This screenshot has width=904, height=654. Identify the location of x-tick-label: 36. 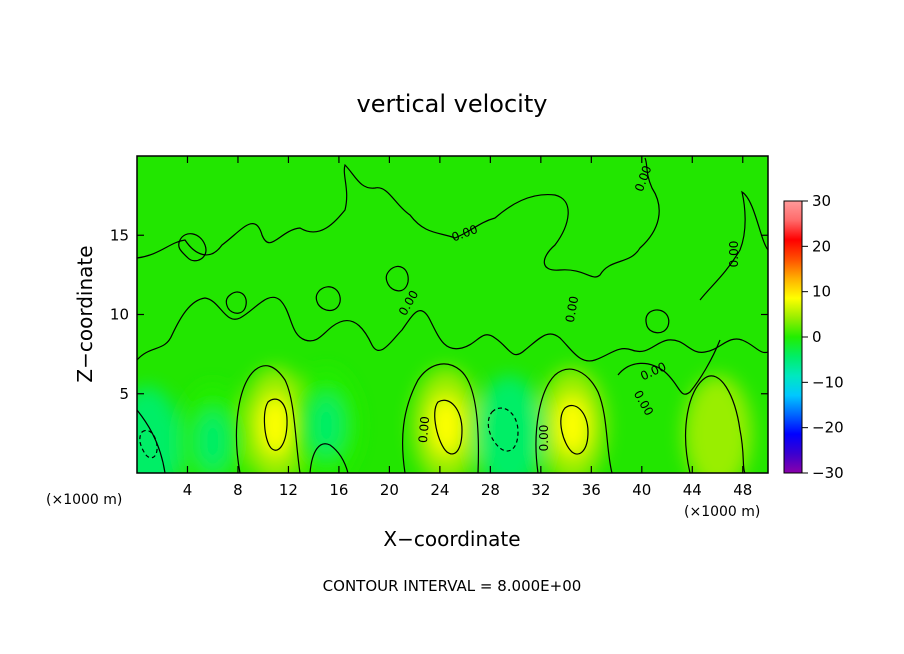
(591, 490).